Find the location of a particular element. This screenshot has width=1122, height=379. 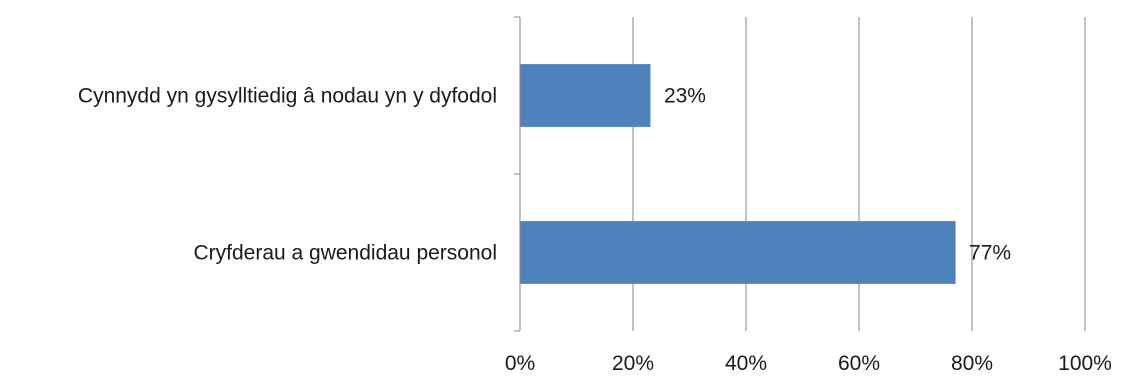

x-tick-label: 20% is located at coordinates (633, 363).